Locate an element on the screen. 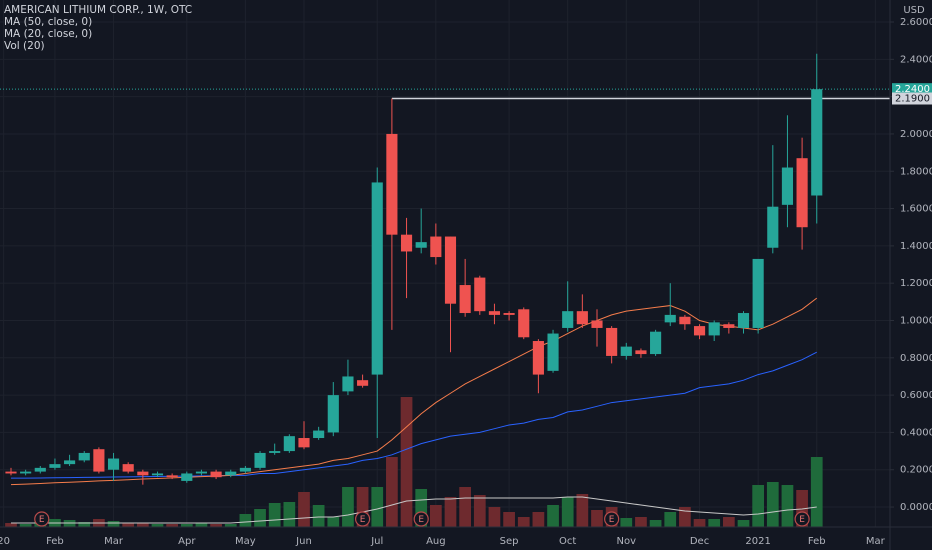  hline-price-label: 2.1900 is located at coordinates (912, 98).